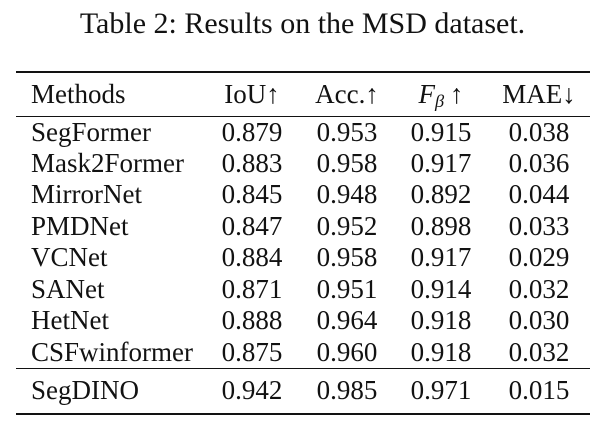 Image resolution: width=605 pixels, height=433 pixels. Describe the element at coordinates (539, 162) in the screenshot. I see `mae-value-cell: 0.036` at that location.